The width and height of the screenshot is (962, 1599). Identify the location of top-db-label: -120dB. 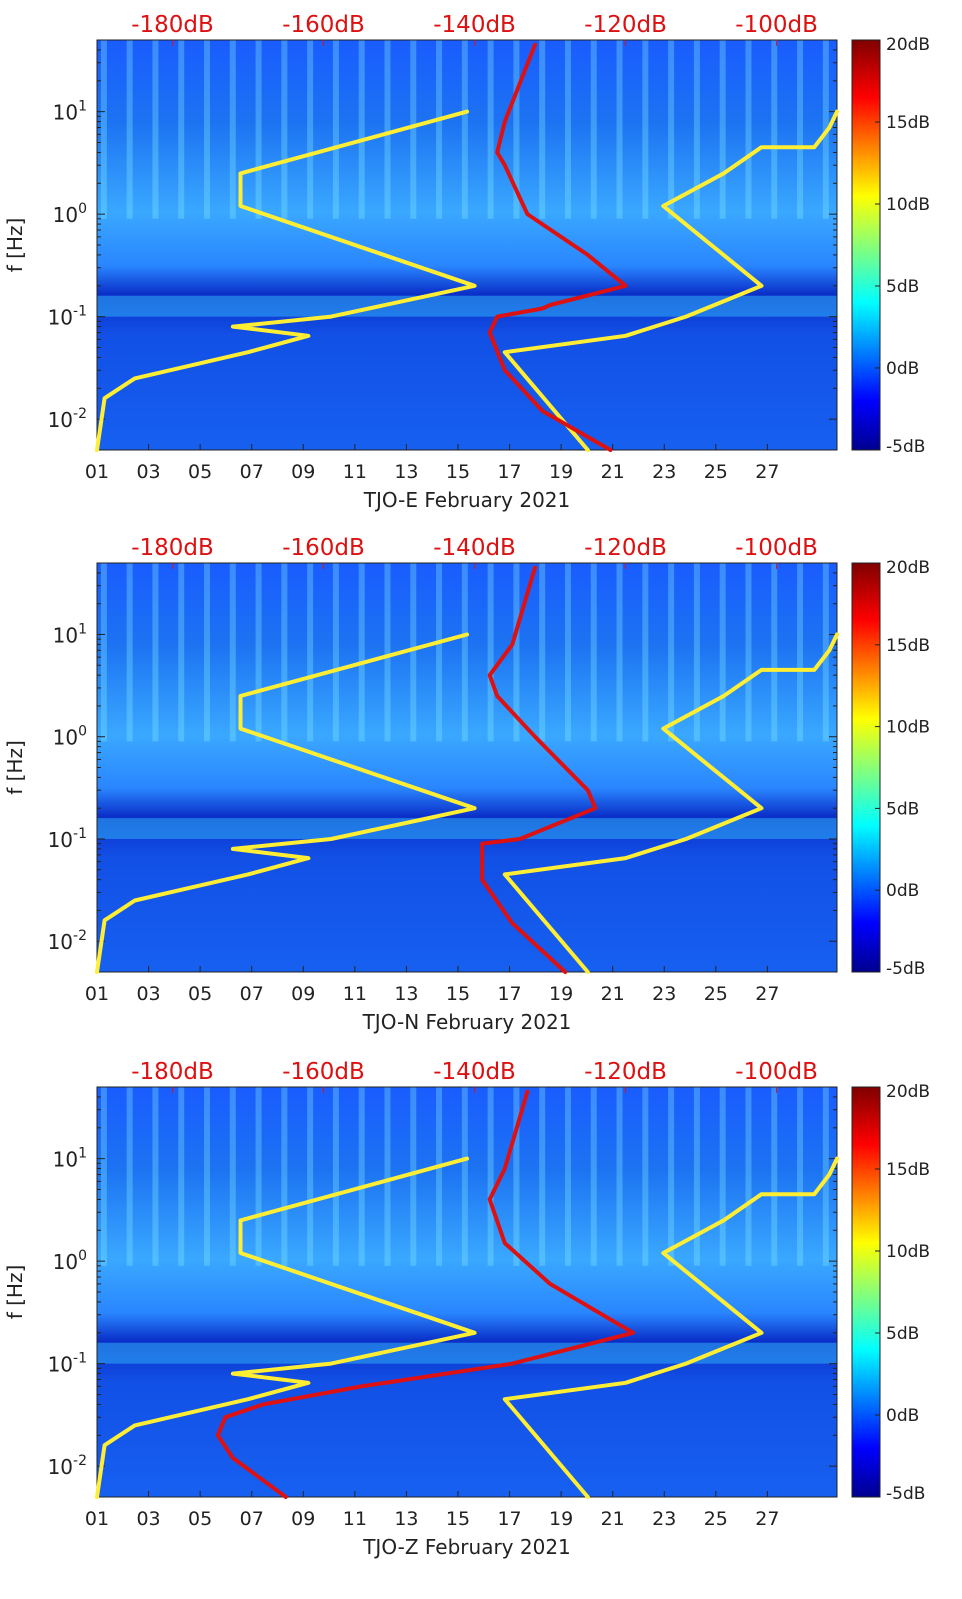
(625, 548).